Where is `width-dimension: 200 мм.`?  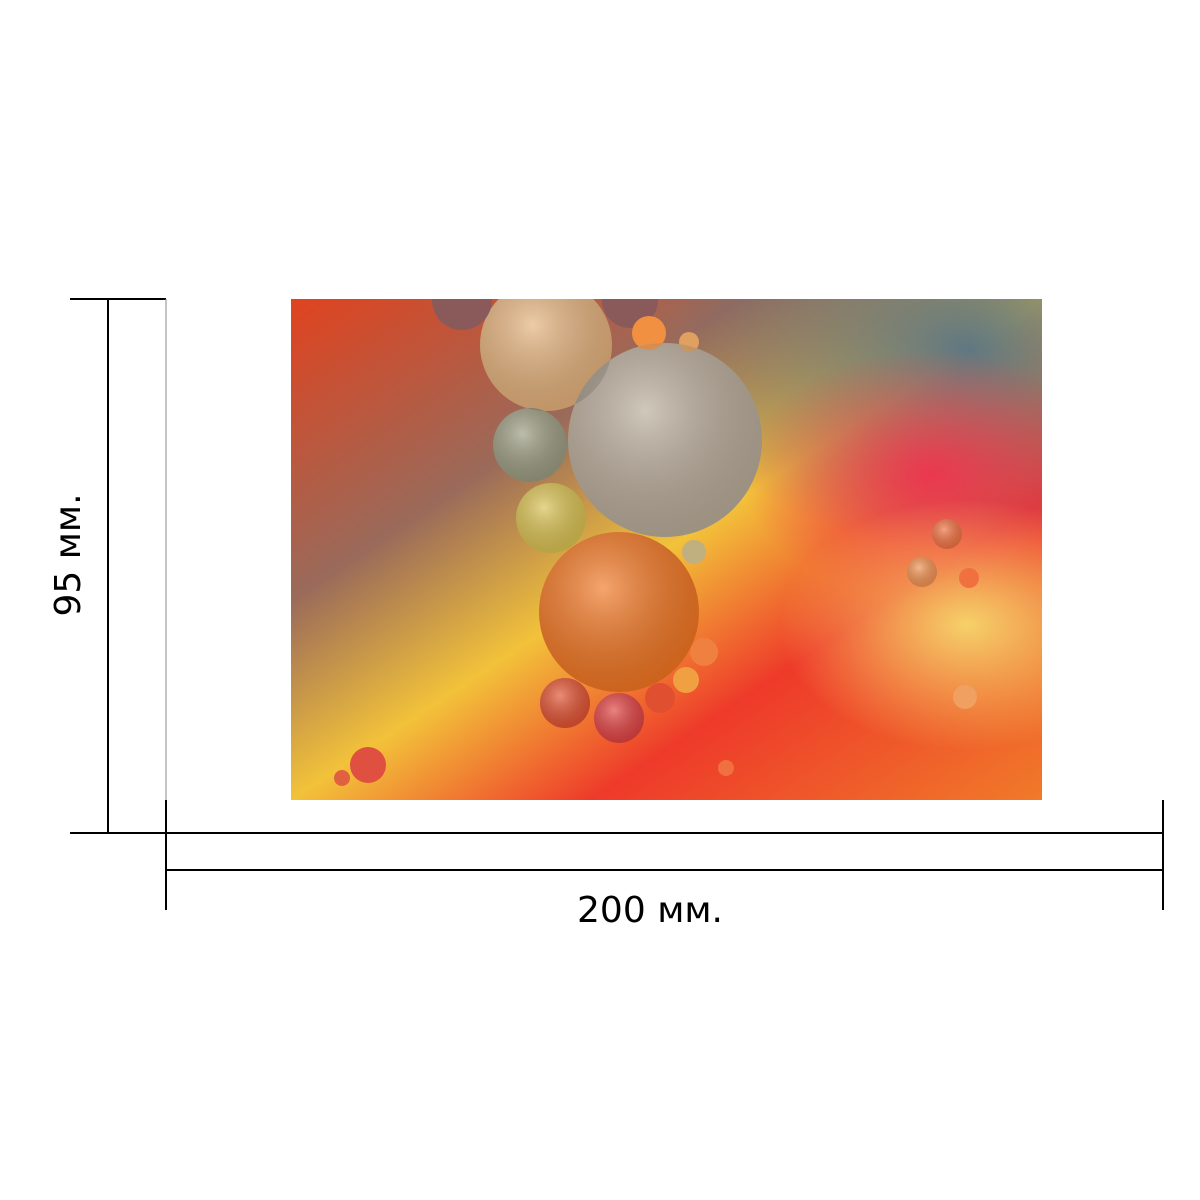 width-dimension: 200 мм. is located at coordinates (664, 865).